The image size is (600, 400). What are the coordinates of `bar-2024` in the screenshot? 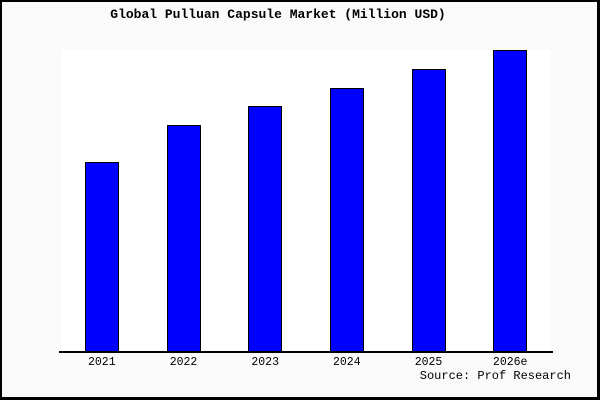 It's located at (346, 220).